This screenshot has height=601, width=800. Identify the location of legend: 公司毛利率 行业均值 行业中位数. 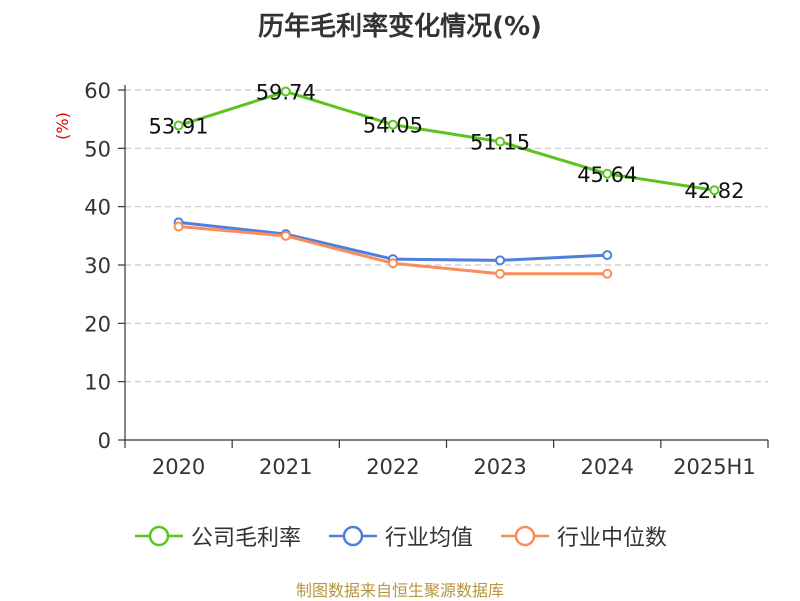
(400, 536).